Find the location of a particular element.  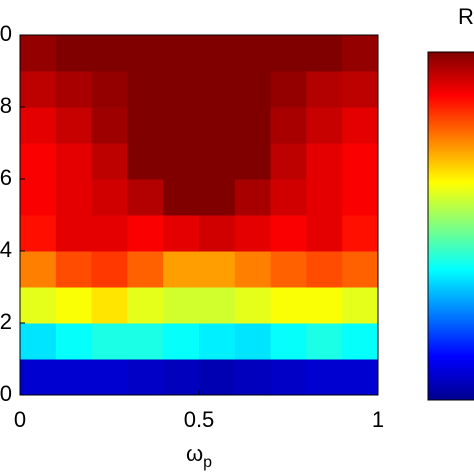

y-tick-label: 8 is located at coordinates (6, 105).